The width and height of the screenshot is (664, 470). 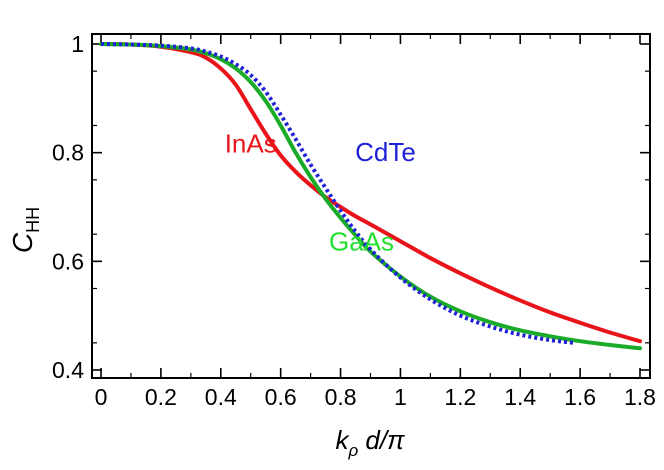 I want to click on x-axis-label-main: k, so click(x=342, y=440).